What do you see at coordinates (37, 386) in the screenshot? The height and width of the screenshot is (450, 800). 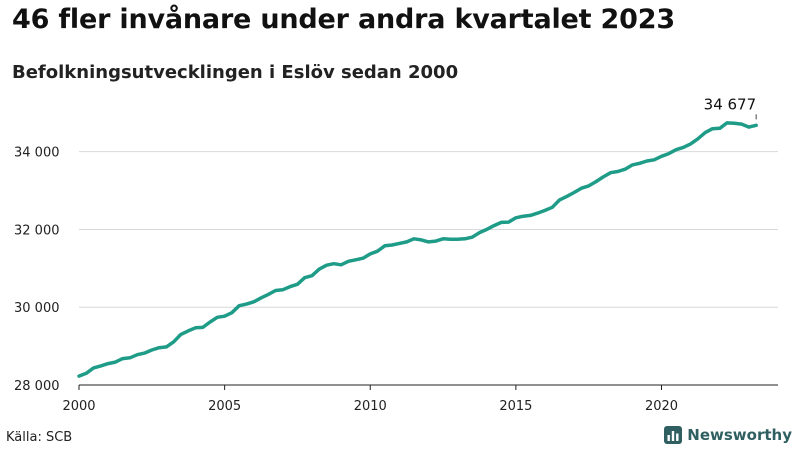 I see `y-tick-label: 28 000` at bounding box center [37, 386].